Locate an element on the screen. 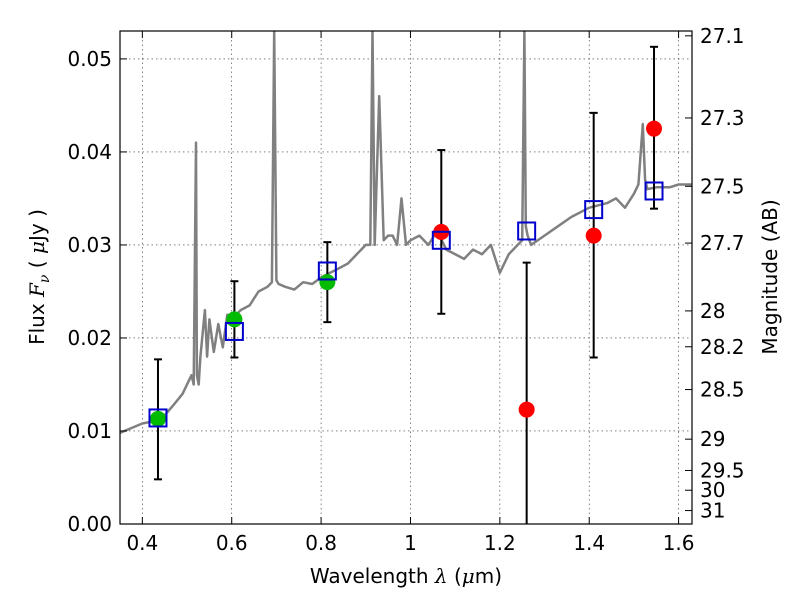 This screenshot has width=800, height=600. y-axis-ticks: 0.00 0.01 0.02 0.03 0.04 0.05 is located at coordinates (97, 291).